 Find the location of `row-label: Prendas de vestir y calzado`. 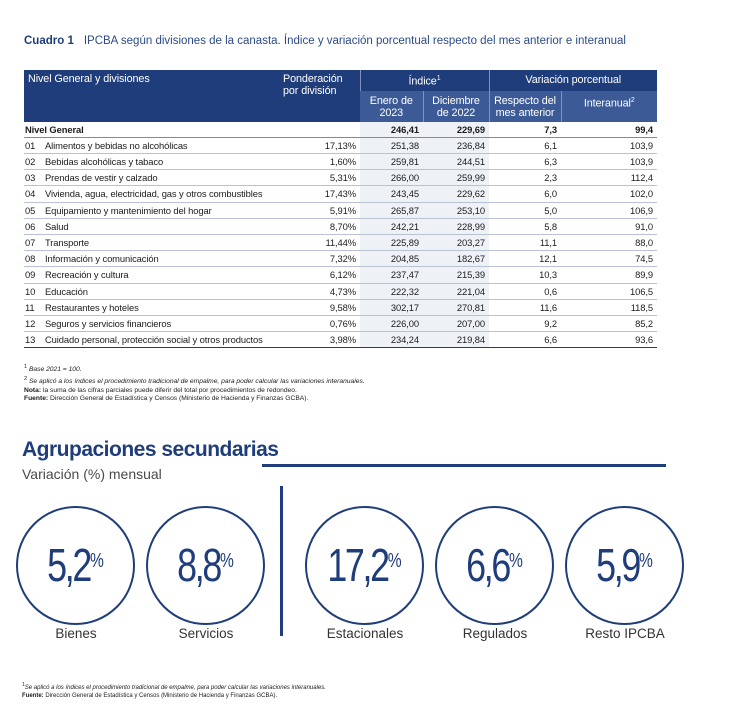

row-label: Prendas de vestir y calzado is located at coordinates (101, 178).